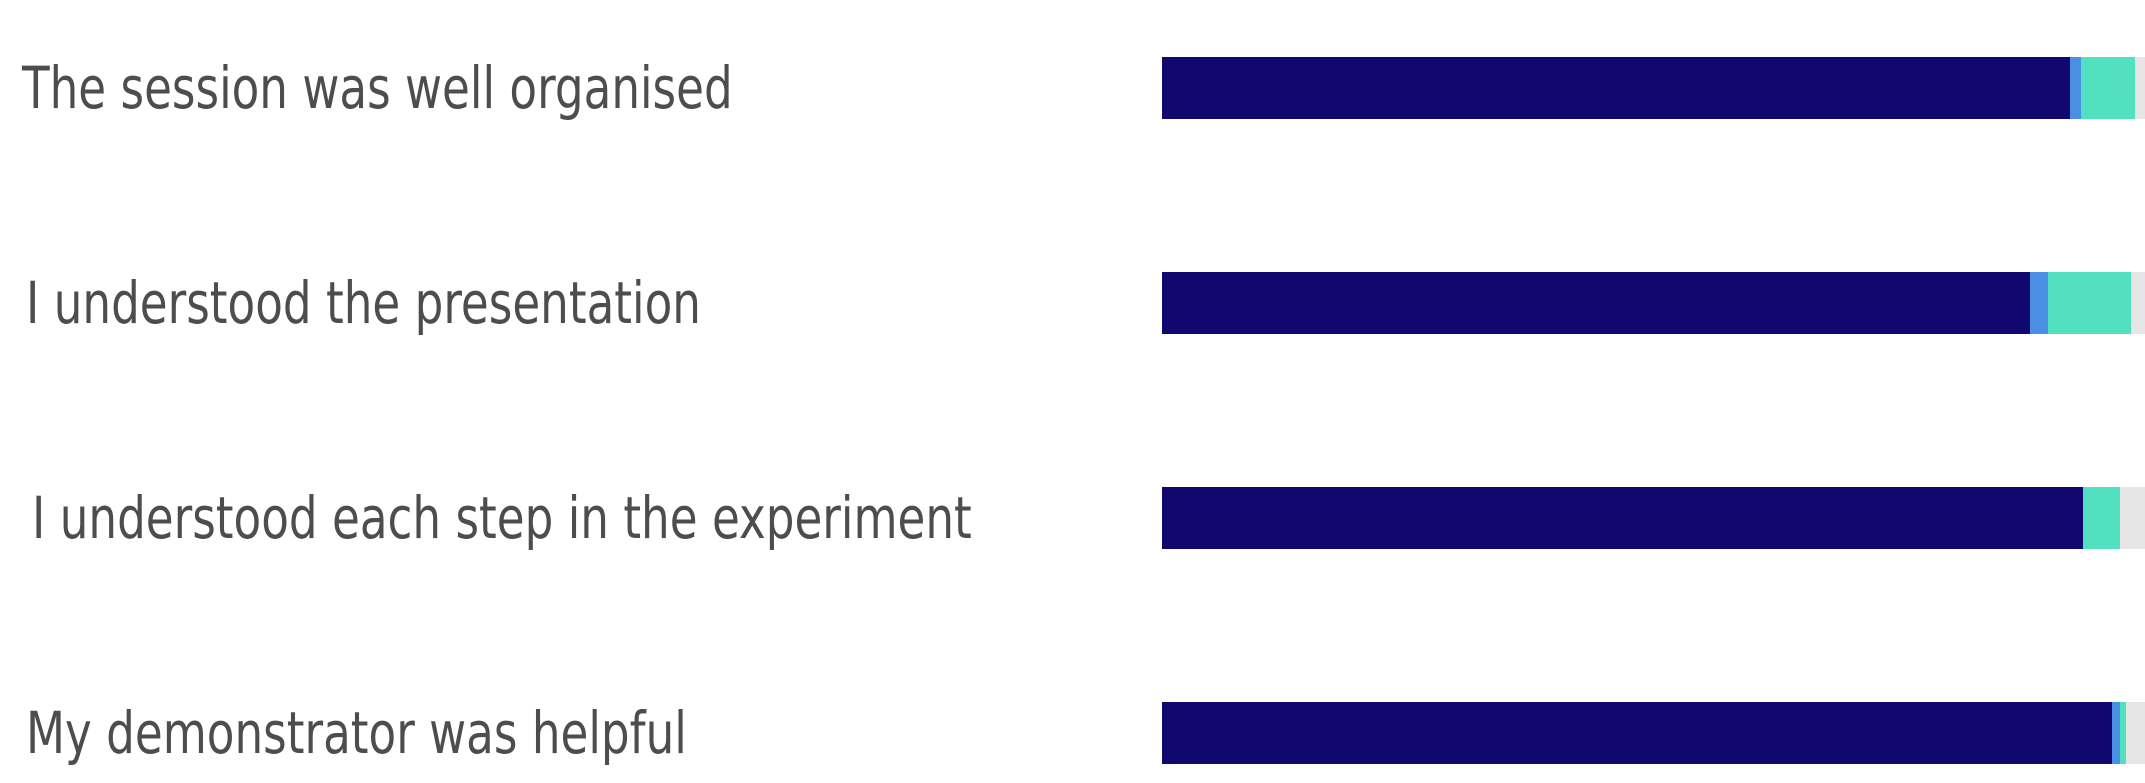 The image size is (2145, 783). Describe the element at coordinates (356, 733) in the screenshot. I see `category-label: My demonstrator was helpful` at that location.